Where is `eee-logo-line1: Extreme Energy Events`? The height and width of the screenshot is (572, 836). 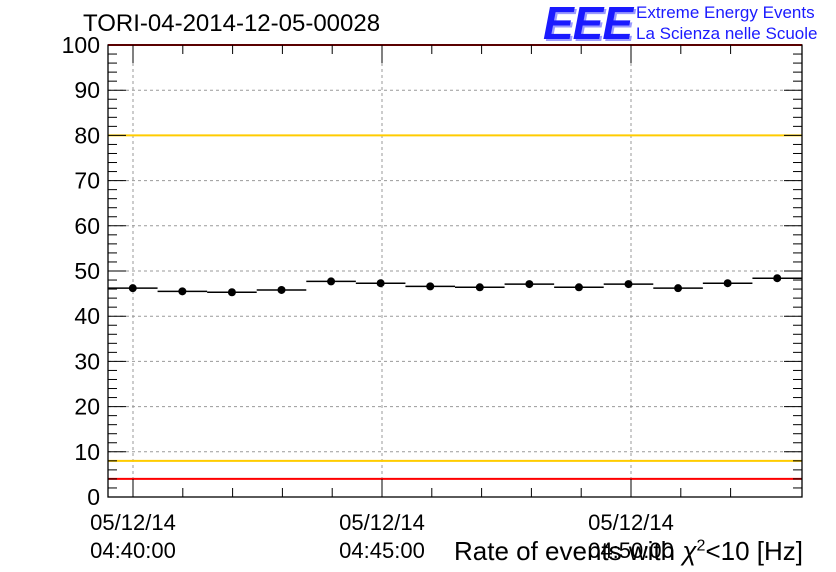 eee-logo-line1: Extreme Energy Events is located at coordinates (725, 12).